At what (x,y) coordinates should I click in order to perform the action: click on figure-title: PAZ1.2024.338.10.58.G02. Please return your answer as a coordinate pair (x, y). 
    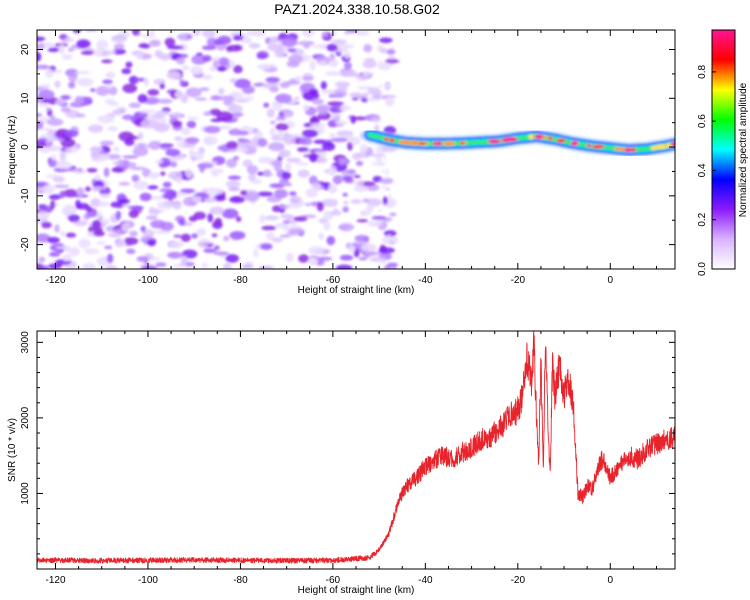
    Looking at the image, I should click on (357, 9).